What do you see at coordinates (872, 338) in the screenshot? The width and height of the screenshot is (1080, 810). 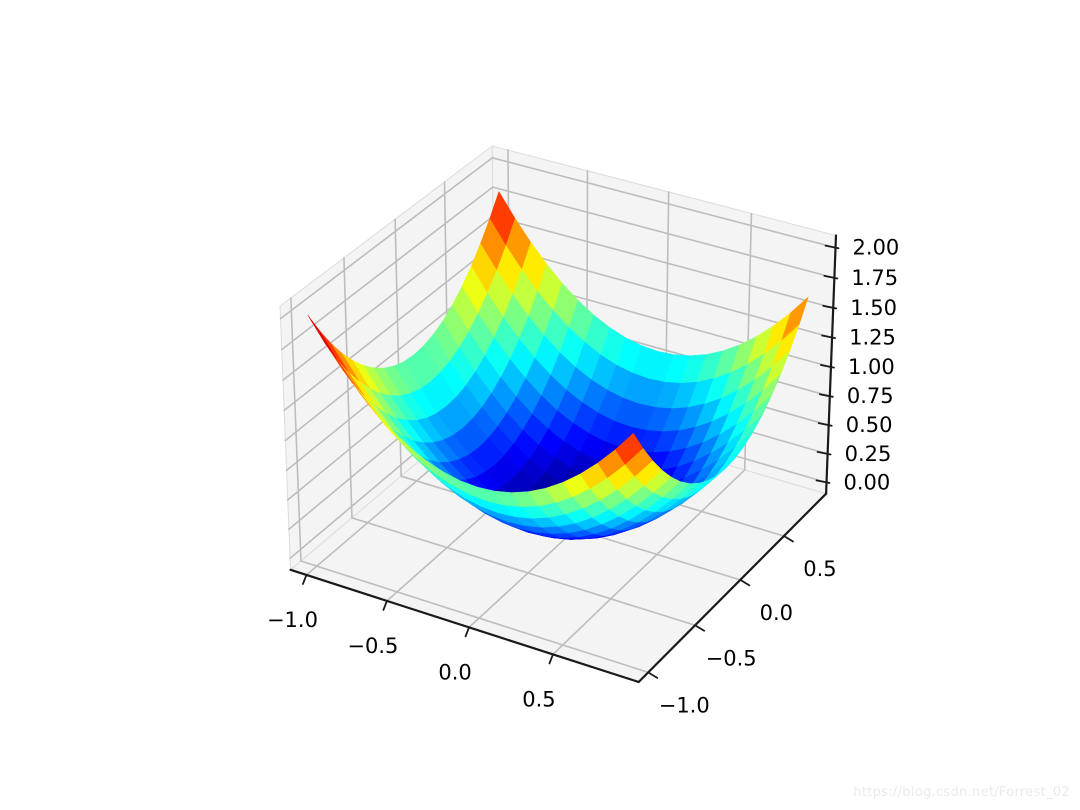 I see `z-tick-label: 1.25` at bounding box center [872, 338].